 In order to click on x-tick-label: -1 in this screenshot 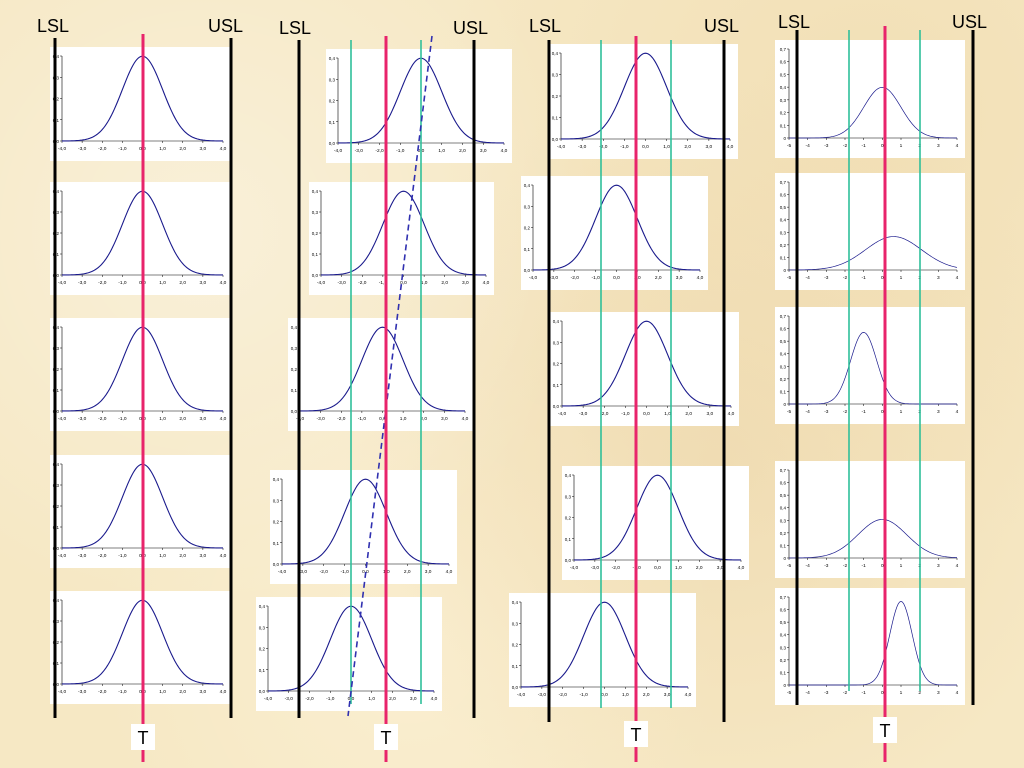, I will do `click(864, 566)`.